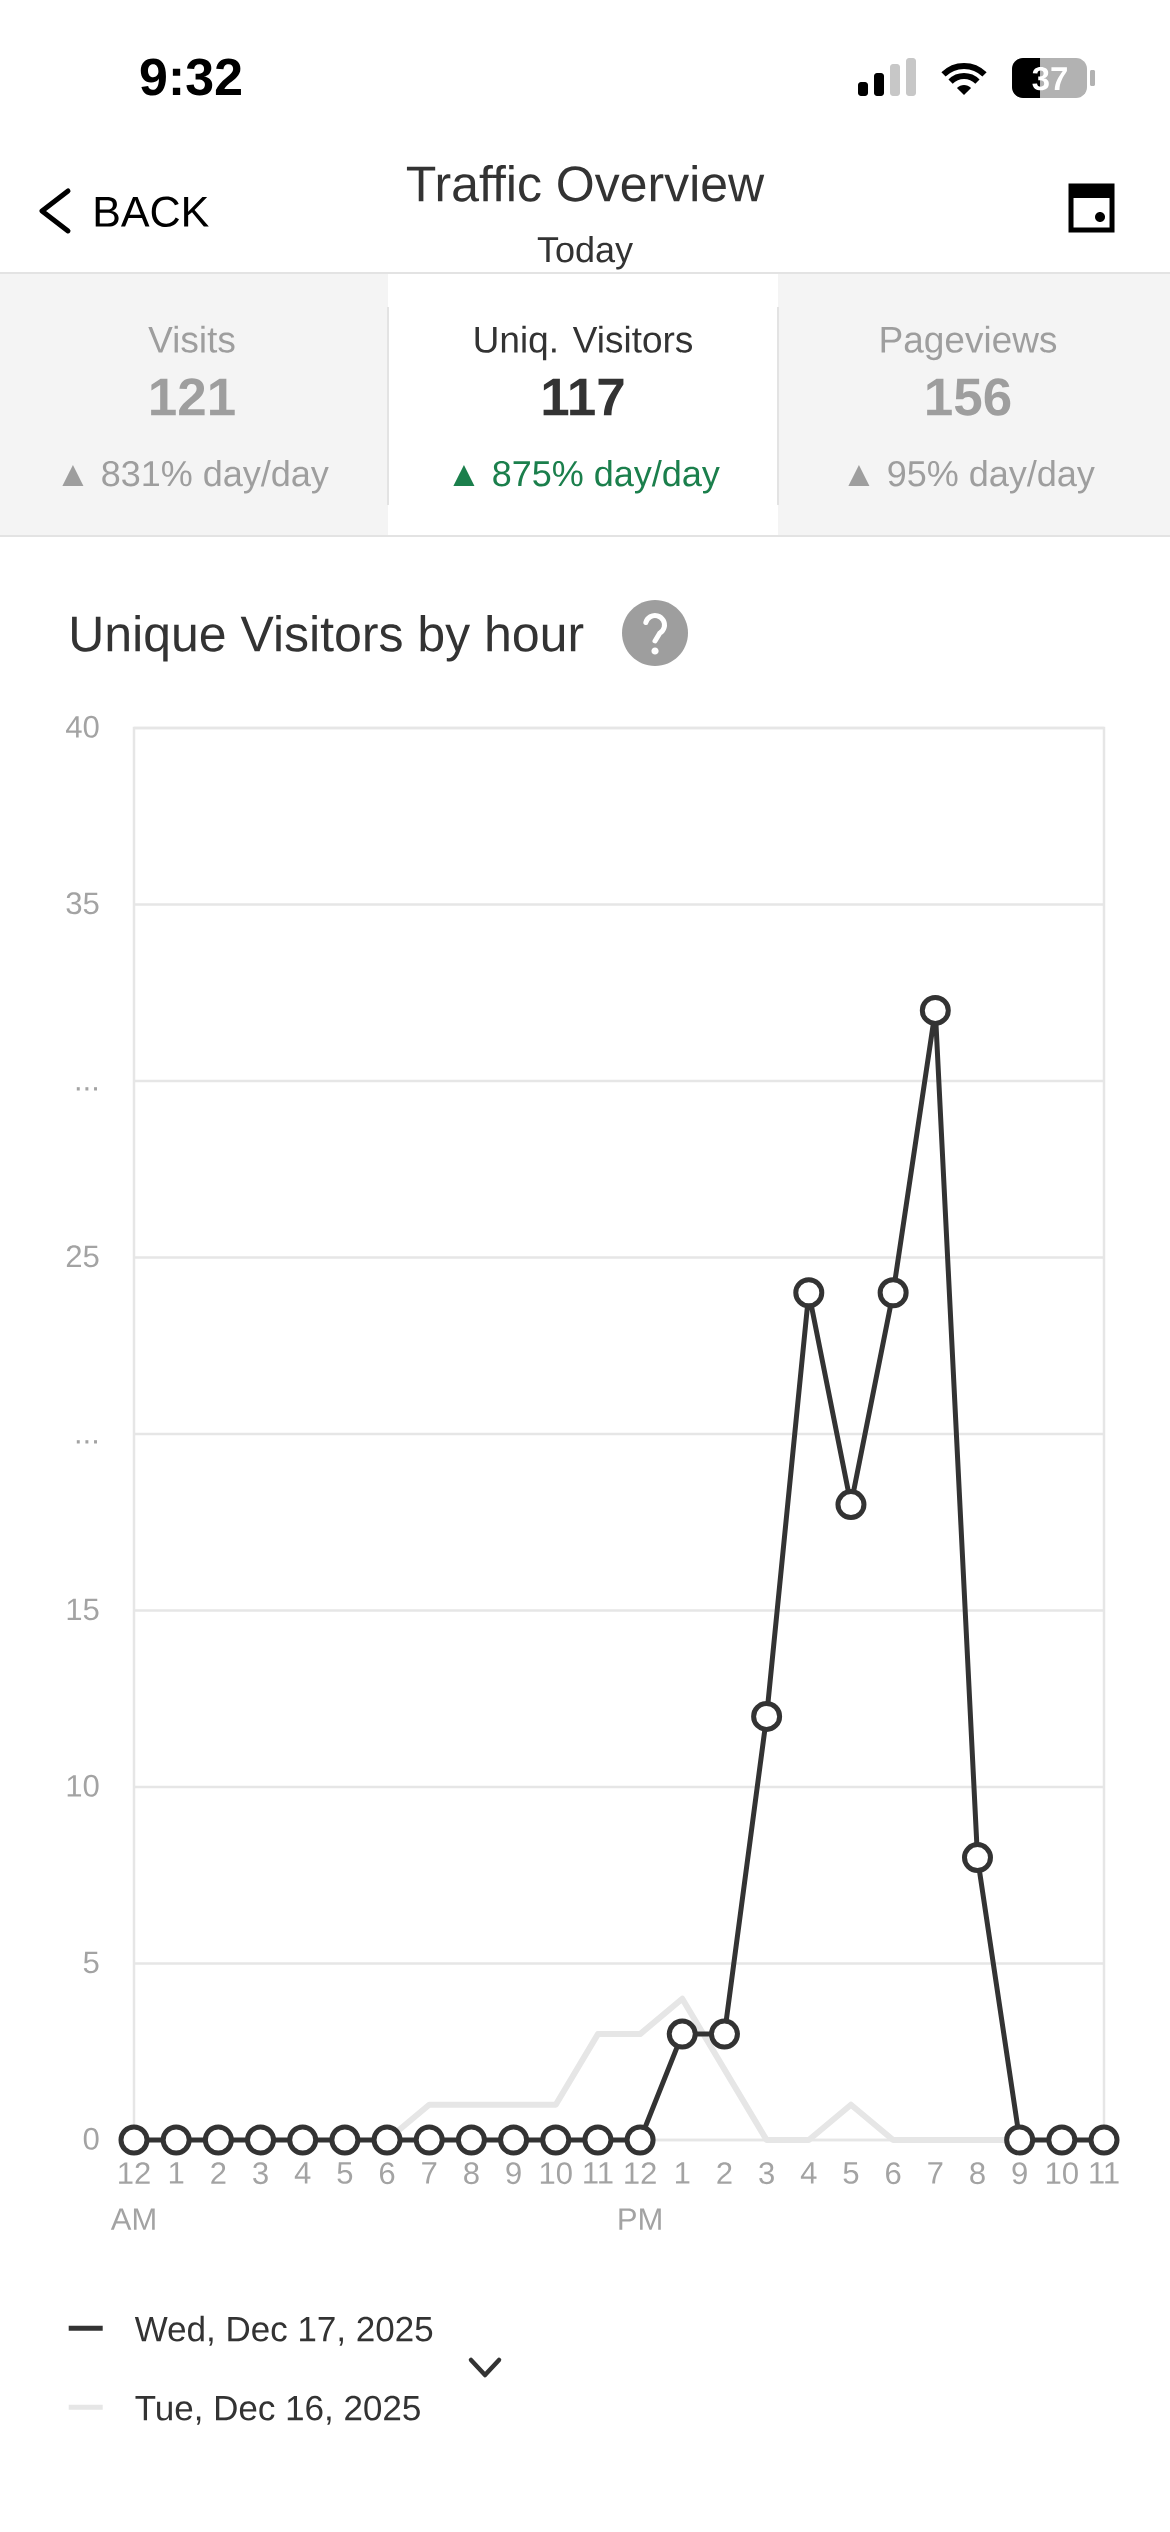  Describe the element at coordinates (193, 397) in the screenshot. I see `text: 121` at that location.